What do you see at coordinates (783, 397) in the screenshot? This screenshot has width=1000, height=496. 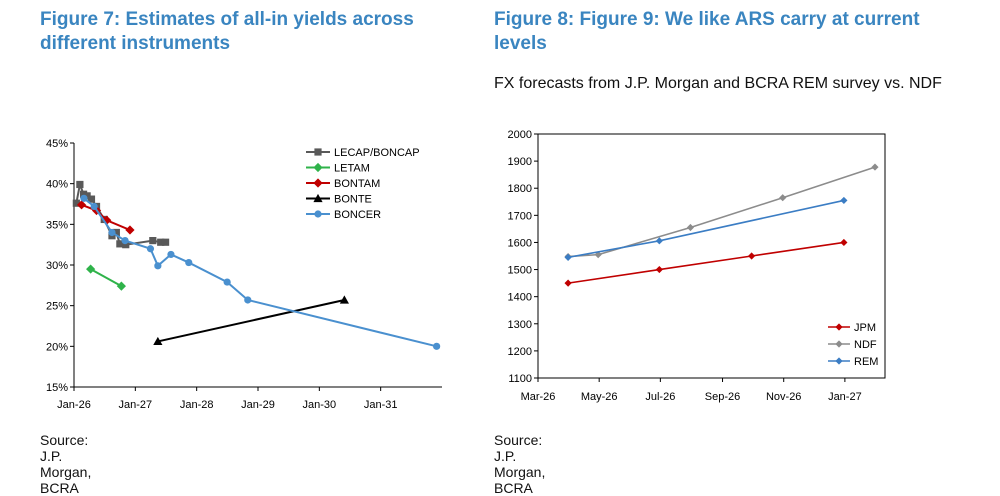 I see `x-tick-label: Nov-26` at bounding box center [783, 397].